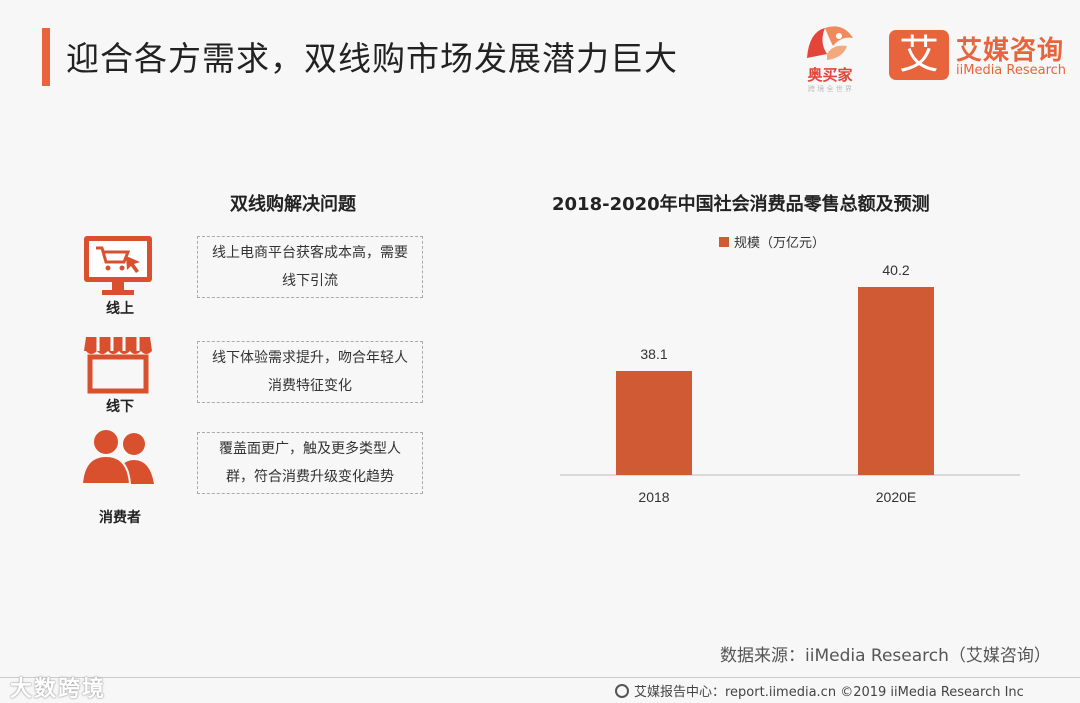 The image size is (1080, 703). I want to click on data-label-2018: 38.1, so click(653, 354).